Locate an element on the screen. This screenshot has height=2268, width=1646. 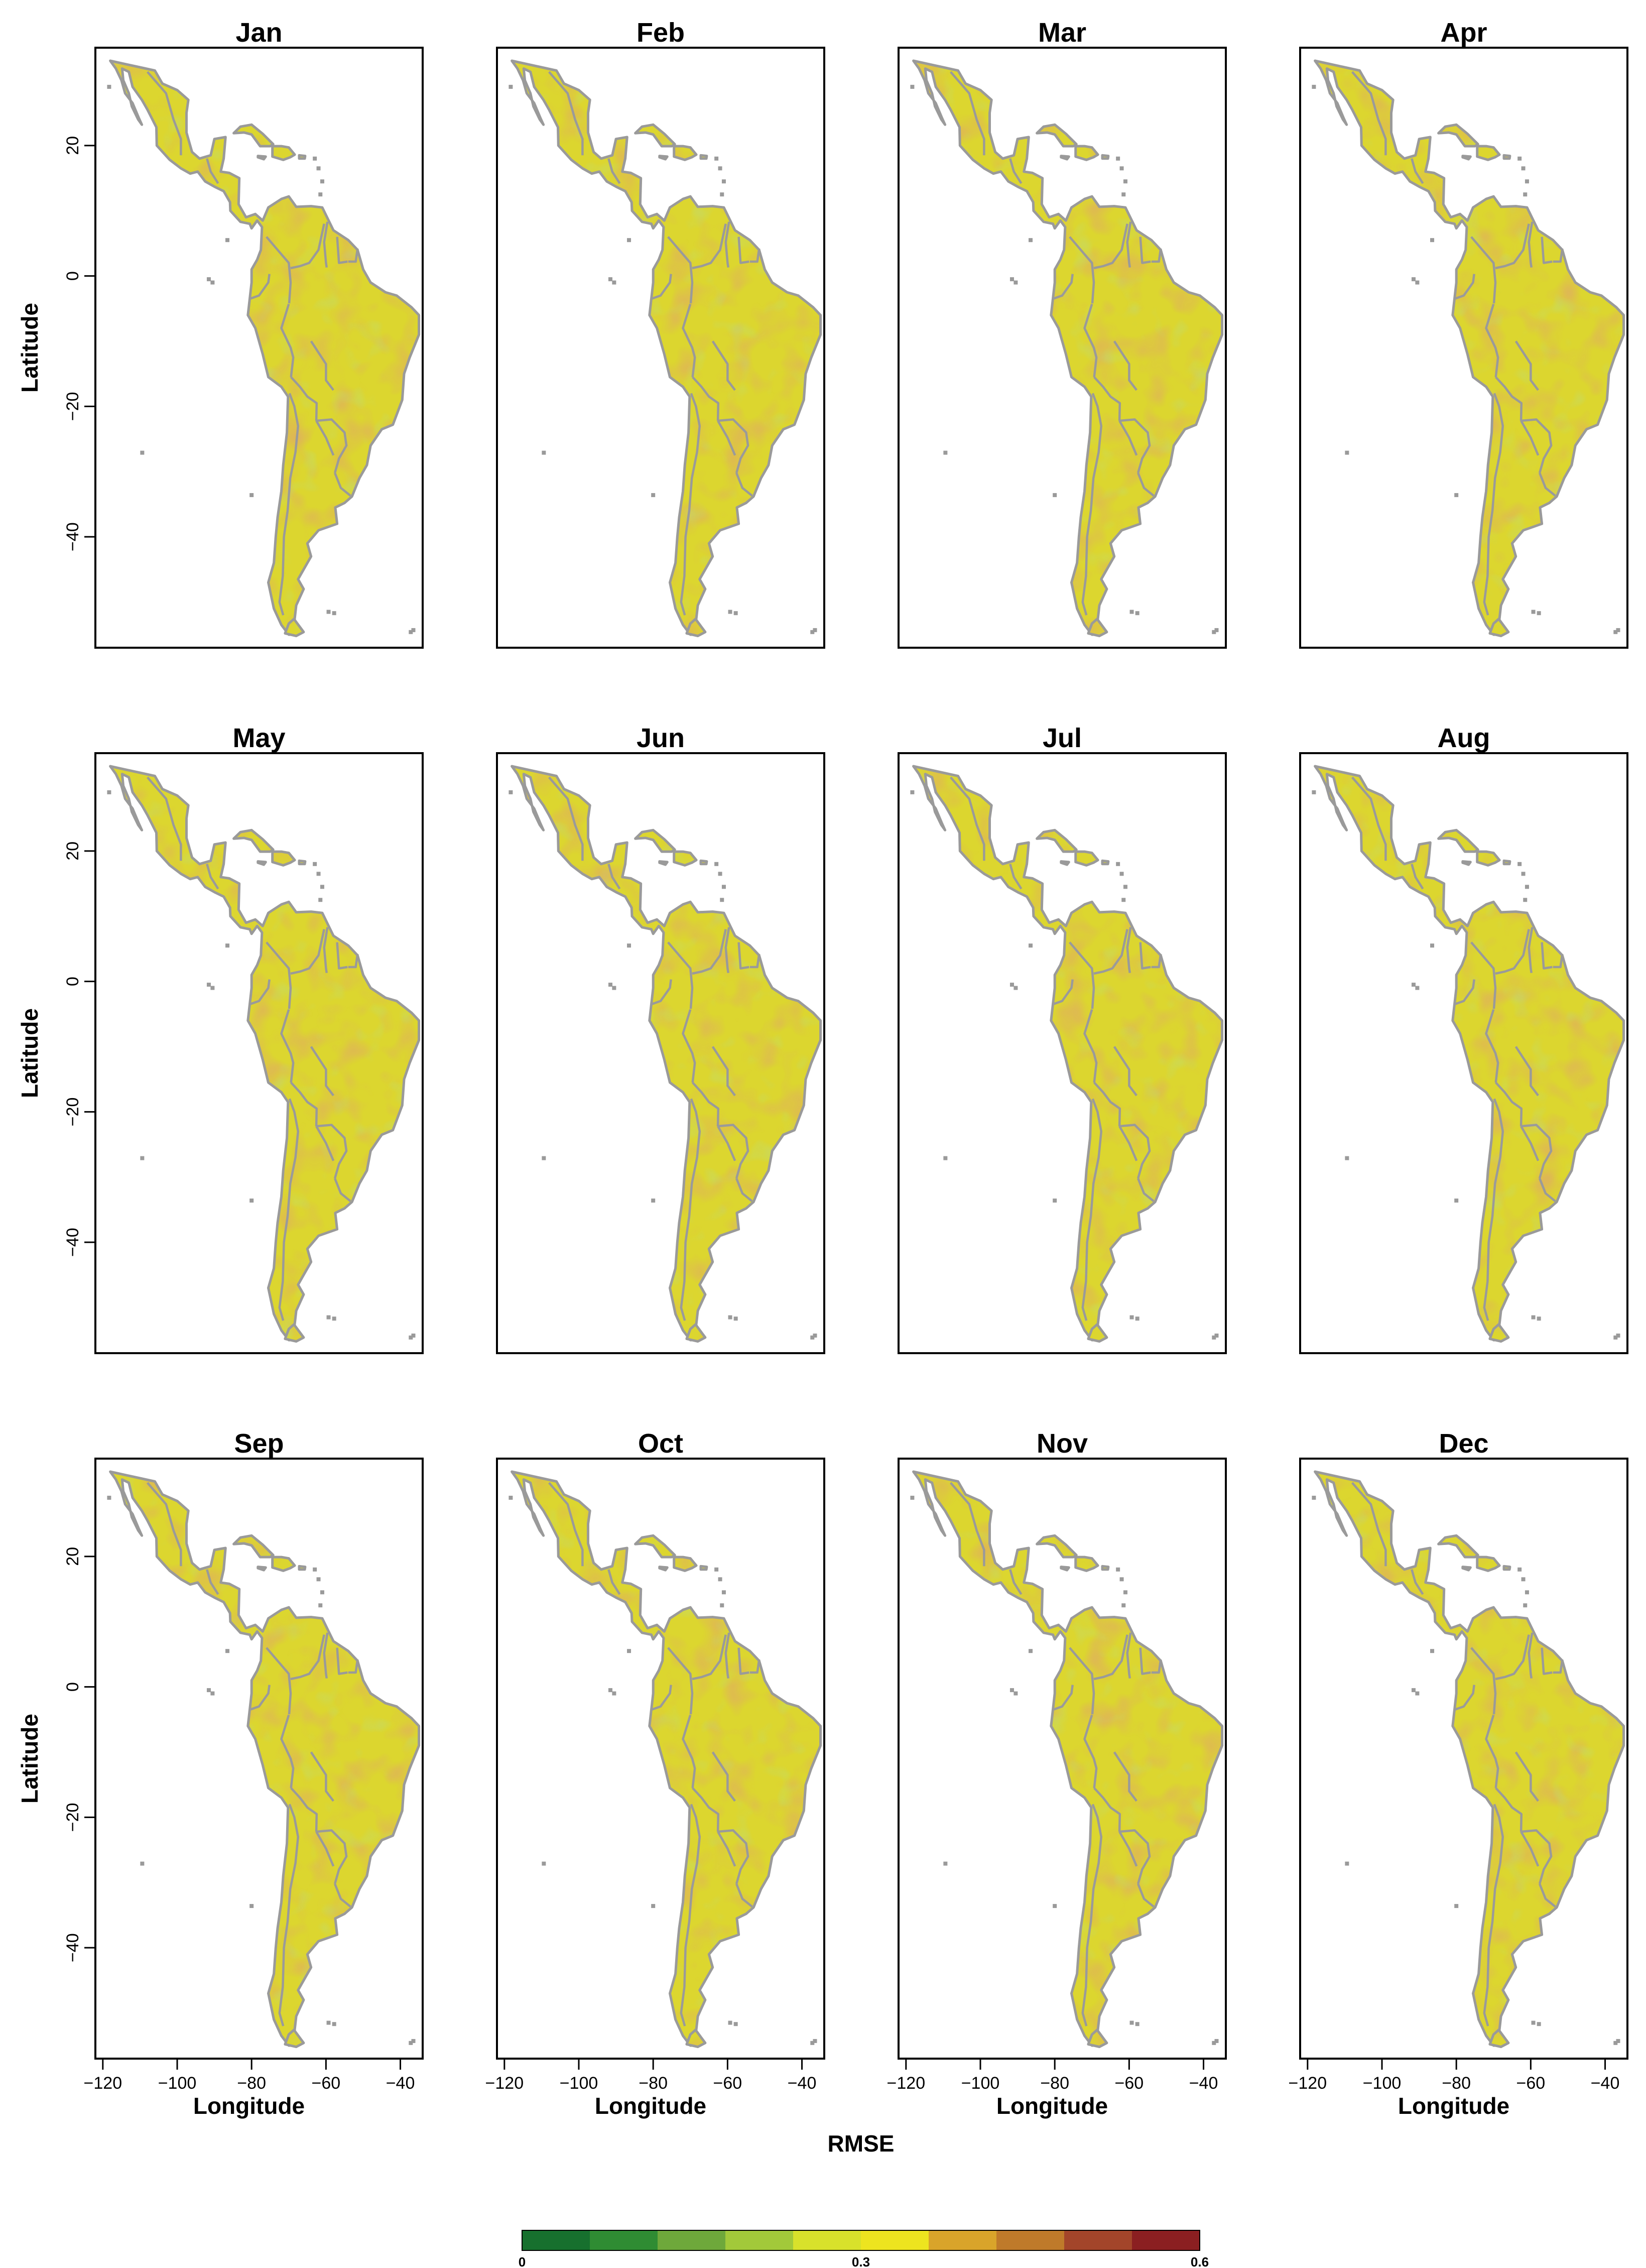
map-panel-sep: Sep 20 0 −20 −40 −120 −100 −80 −60 −40 is located at coordinates (243, 1760).